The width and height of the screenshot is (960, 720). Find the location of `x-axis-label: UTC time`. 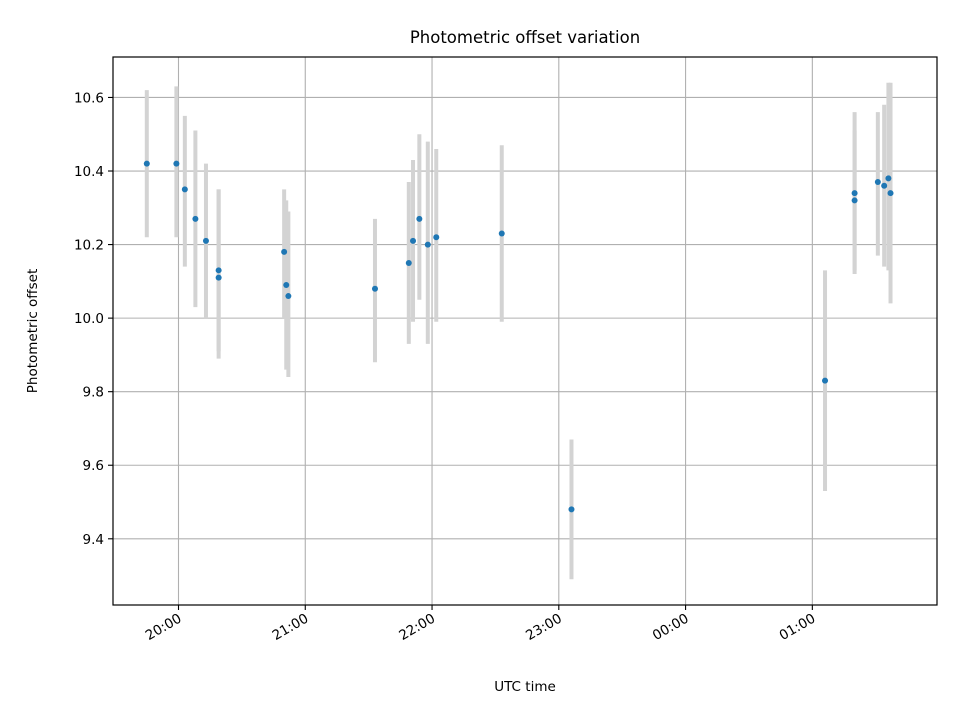

x-axis-label: UTC time is located at coordinates (525, 687).